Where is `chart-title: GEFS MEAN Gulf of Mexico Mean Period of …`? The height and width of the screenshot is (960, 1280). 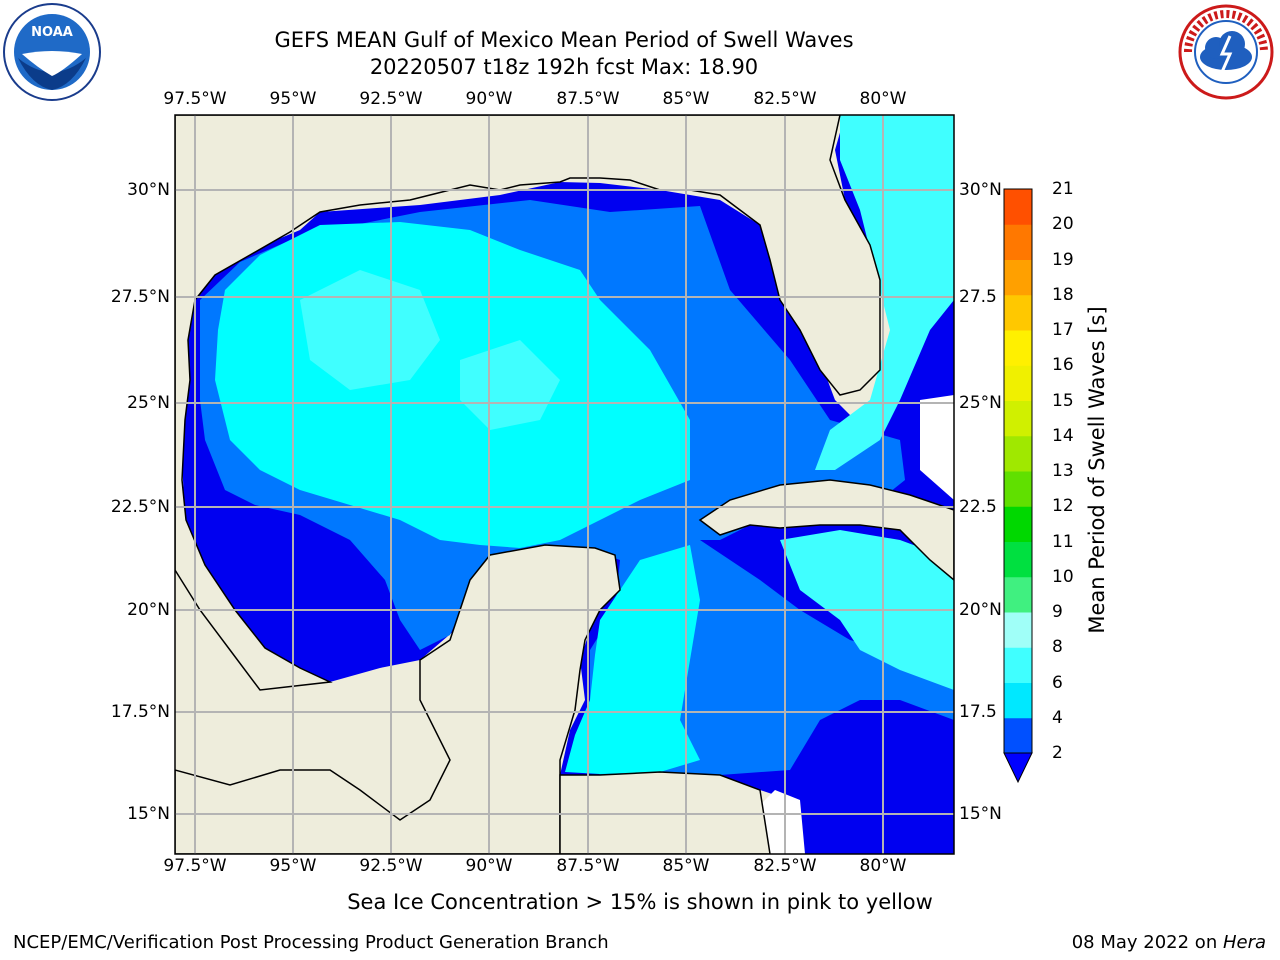 chart-title: GEFS MEAN Gulf of Mexico Mean Period of … is located at coordinates (564, 40).